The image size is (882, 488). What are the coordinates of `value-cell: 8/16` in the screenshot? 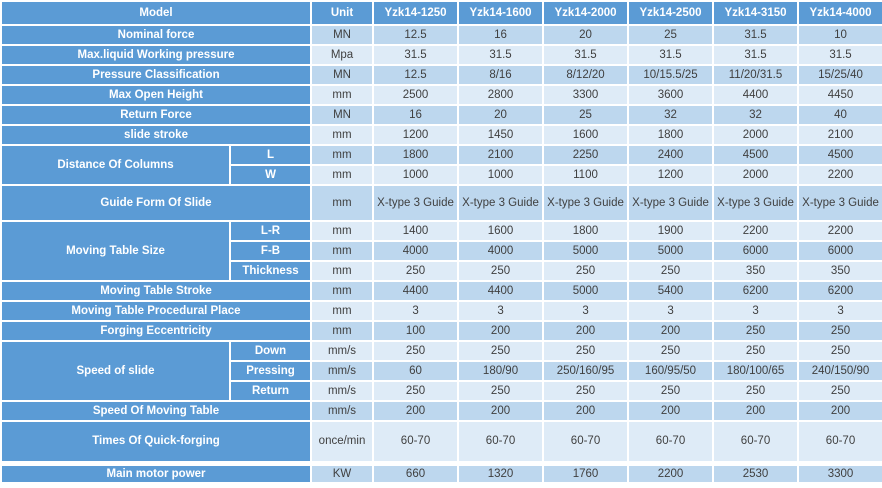 It's located at (501, 75).